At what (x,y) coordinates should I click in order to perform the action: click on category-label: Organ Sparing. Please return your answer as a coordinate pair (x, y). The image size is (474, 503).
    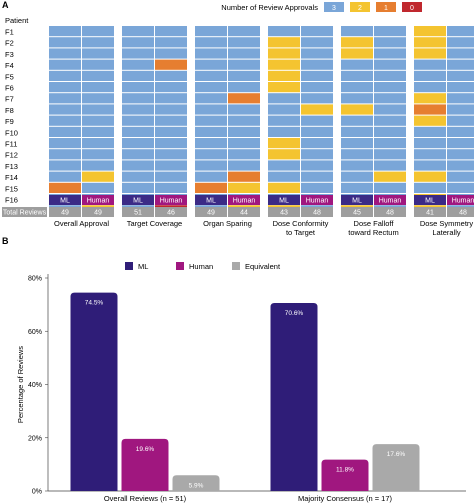
    Looking at the image, I should click on (227, 223).